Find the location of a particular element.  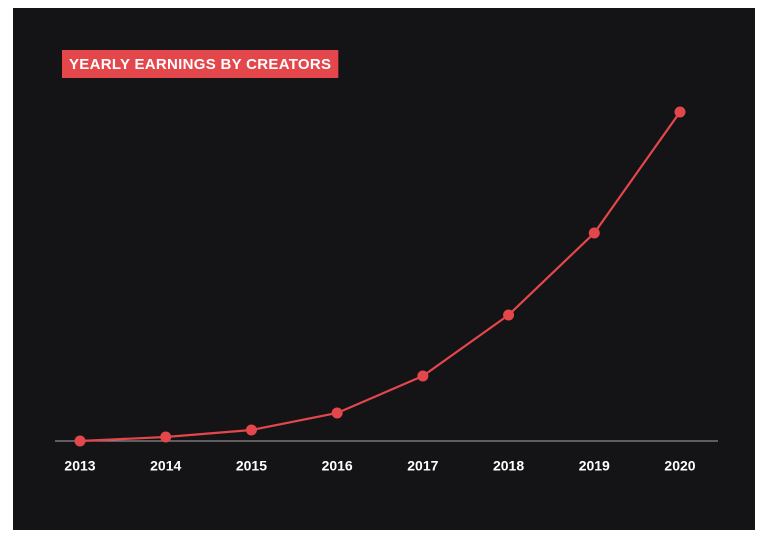

x-tick-label: 2017 is located at coordinates (422, 466).